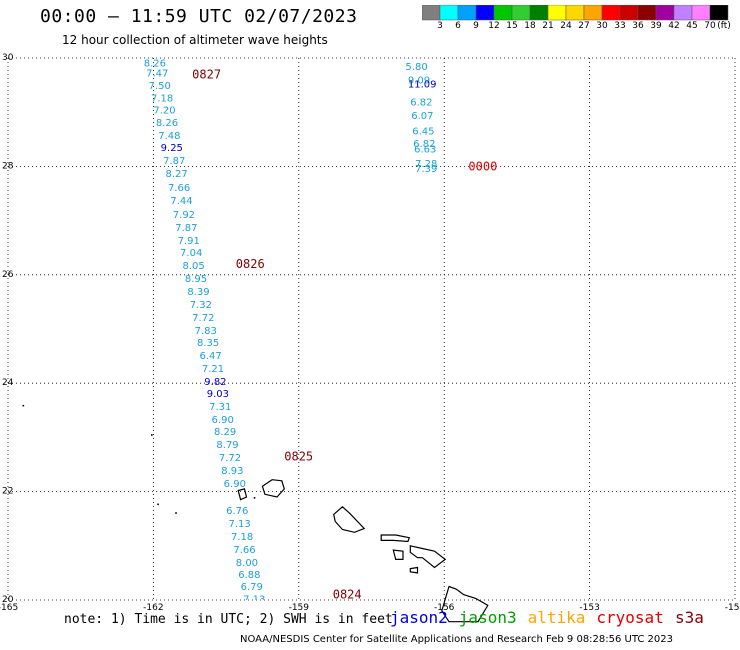 The height and width of the screenshot is (650, 740). Describe the element at coordinates (181, 201) in the screenshot. I see `swh-value: 7.44` at that location.